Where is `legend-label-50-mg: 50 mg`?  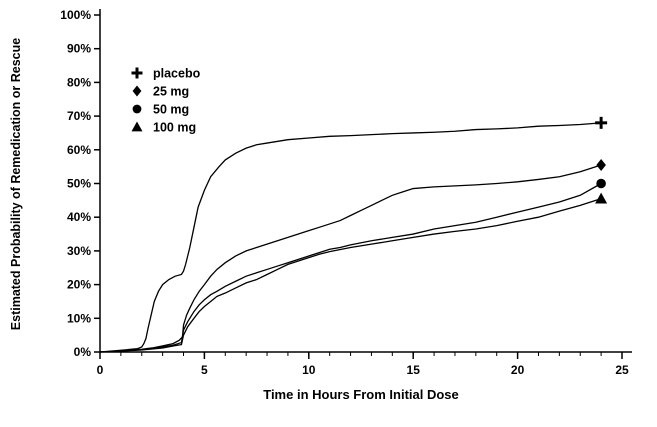
legend-label-50-mg: 50 mg is located at coordinates (171, 110).